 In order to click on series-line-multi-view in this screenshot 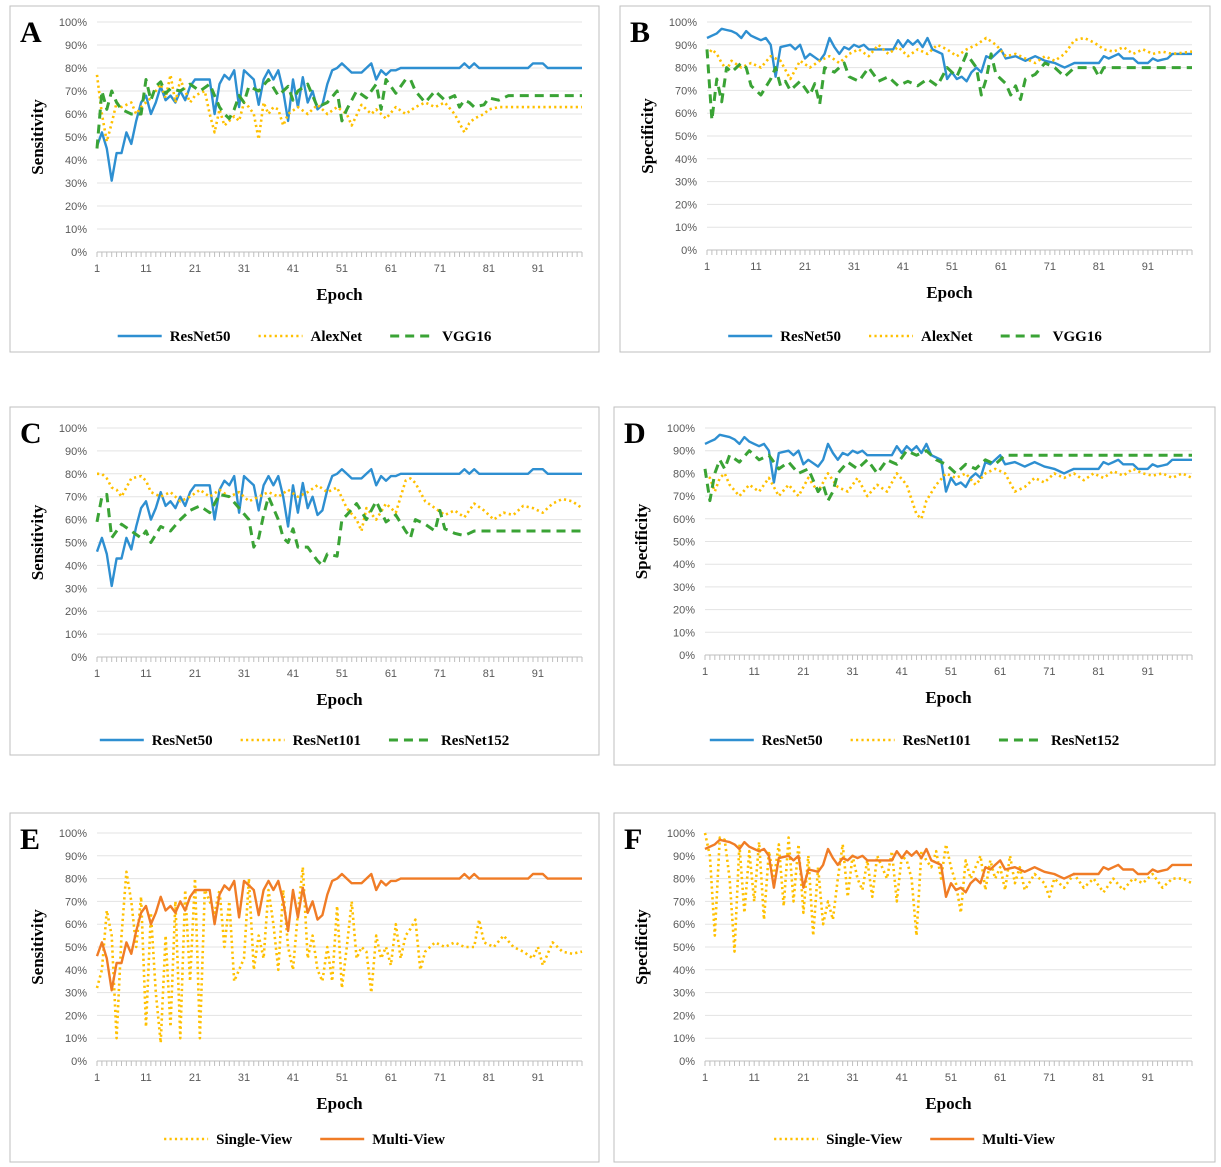, I will do `click(338, 932)`.